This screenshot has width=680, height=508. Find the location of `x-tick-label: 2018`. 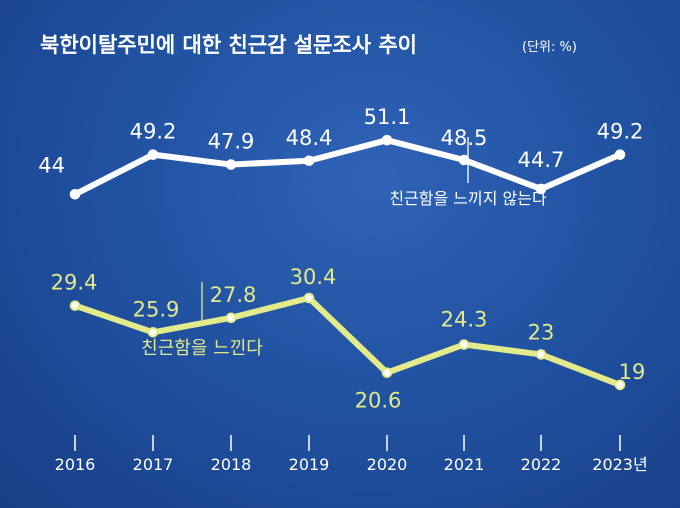

x-tick-label: 2018 is located at coordinates (231, 464).